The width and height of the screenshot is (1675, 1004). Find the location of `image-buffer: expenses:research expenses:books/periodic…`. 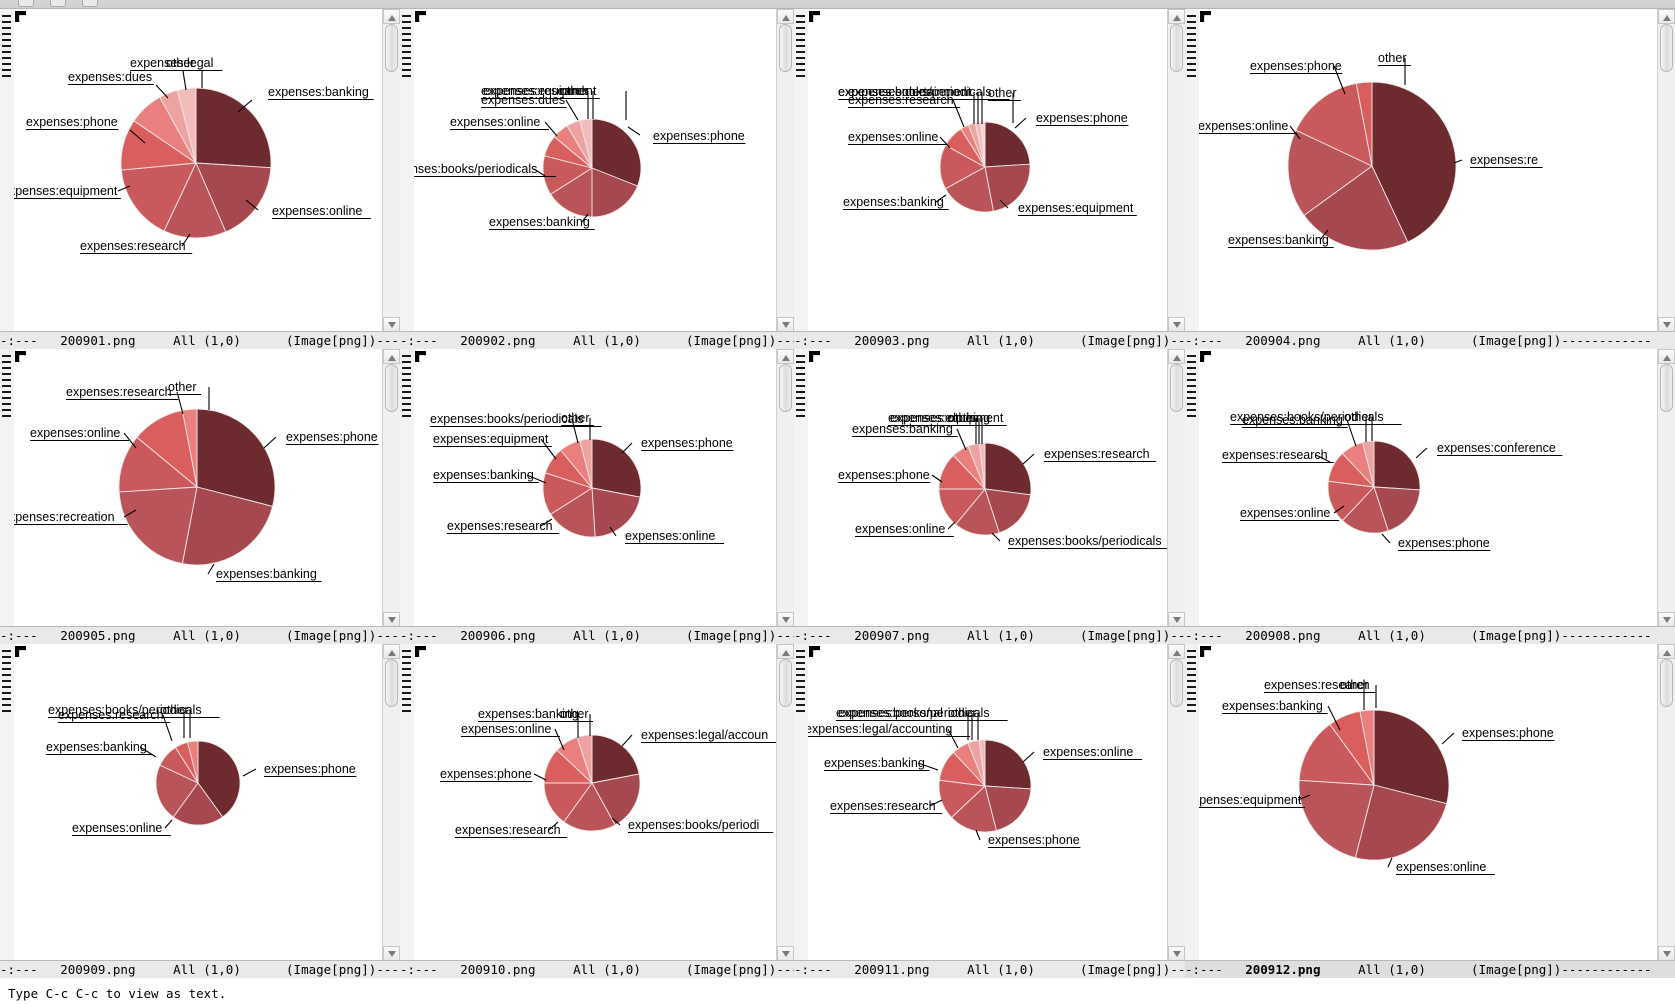

image-buffer: expenses:research expenses:books/periodic… is located at coordinates (989, 488).